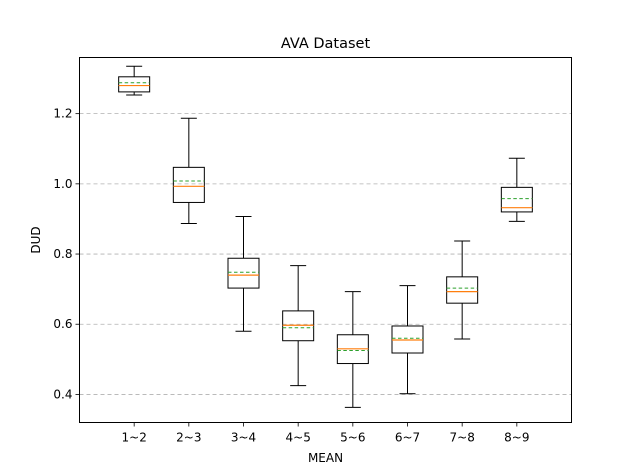 Image resolution: width=634 pixels, height=476 pixels. I want to click on box-7~8, so click(462, 290).